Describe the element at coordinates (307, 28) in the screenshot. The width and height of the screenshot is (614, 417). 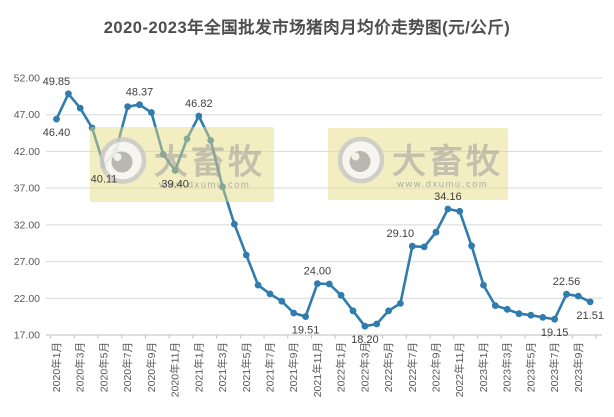
I see `chart-title: 2020-2023年全国批发市场猪肉月均价走势图(元/公斤)` at that location.